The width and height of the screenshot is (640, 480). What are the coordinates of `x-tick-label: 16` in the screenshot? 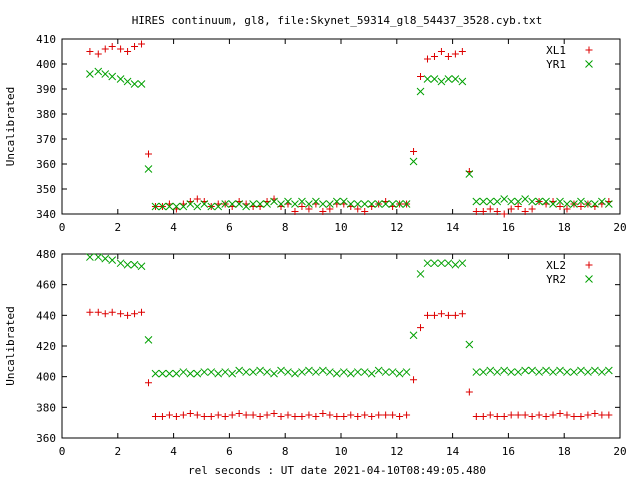 It's located at (508, 451).